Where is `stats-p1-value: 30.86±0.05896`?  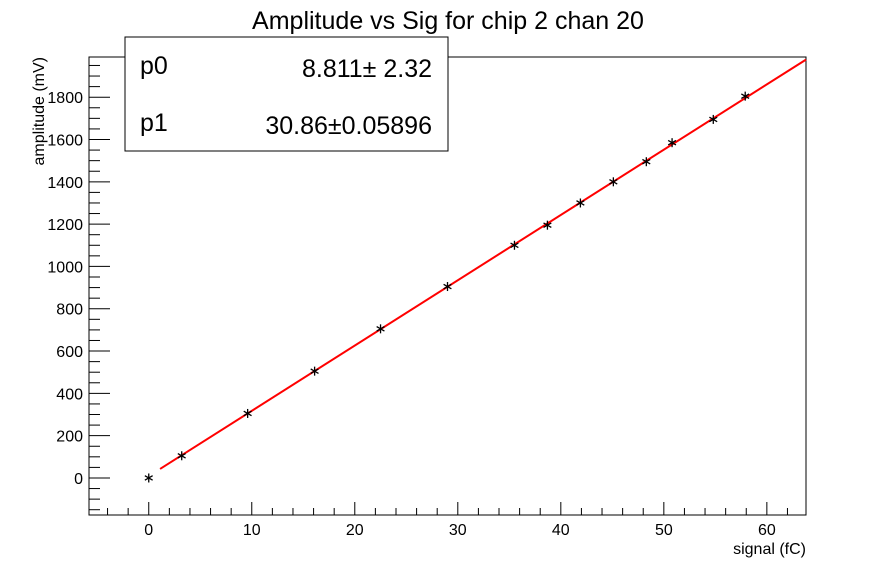
stats-p1-value: 30.86±0.05896 is located at coordinates (348, 126).